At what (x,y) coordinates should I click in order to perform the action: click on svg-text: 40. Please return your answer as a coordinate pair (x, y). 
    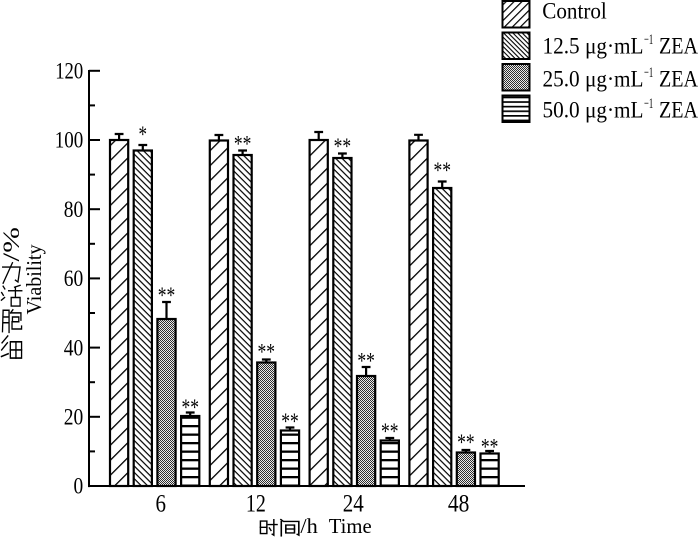
    Looking at the image, I should click on (74, 347).